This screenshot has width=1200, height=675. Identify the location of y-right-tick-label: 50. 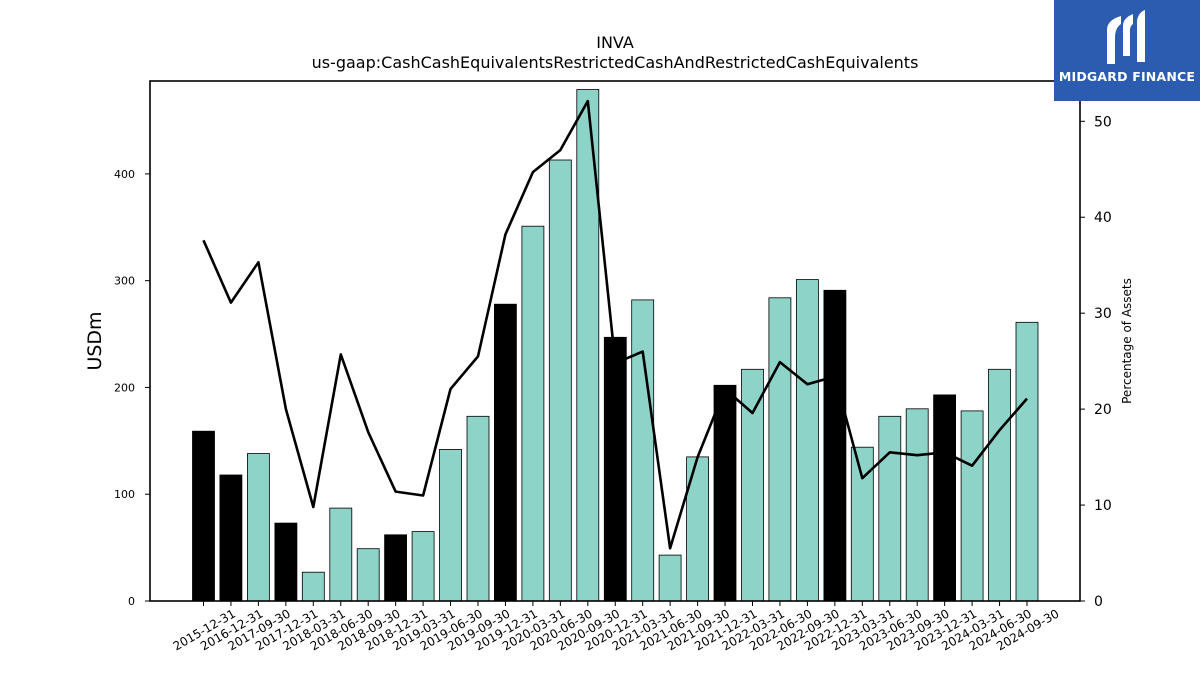
(1103, 122).